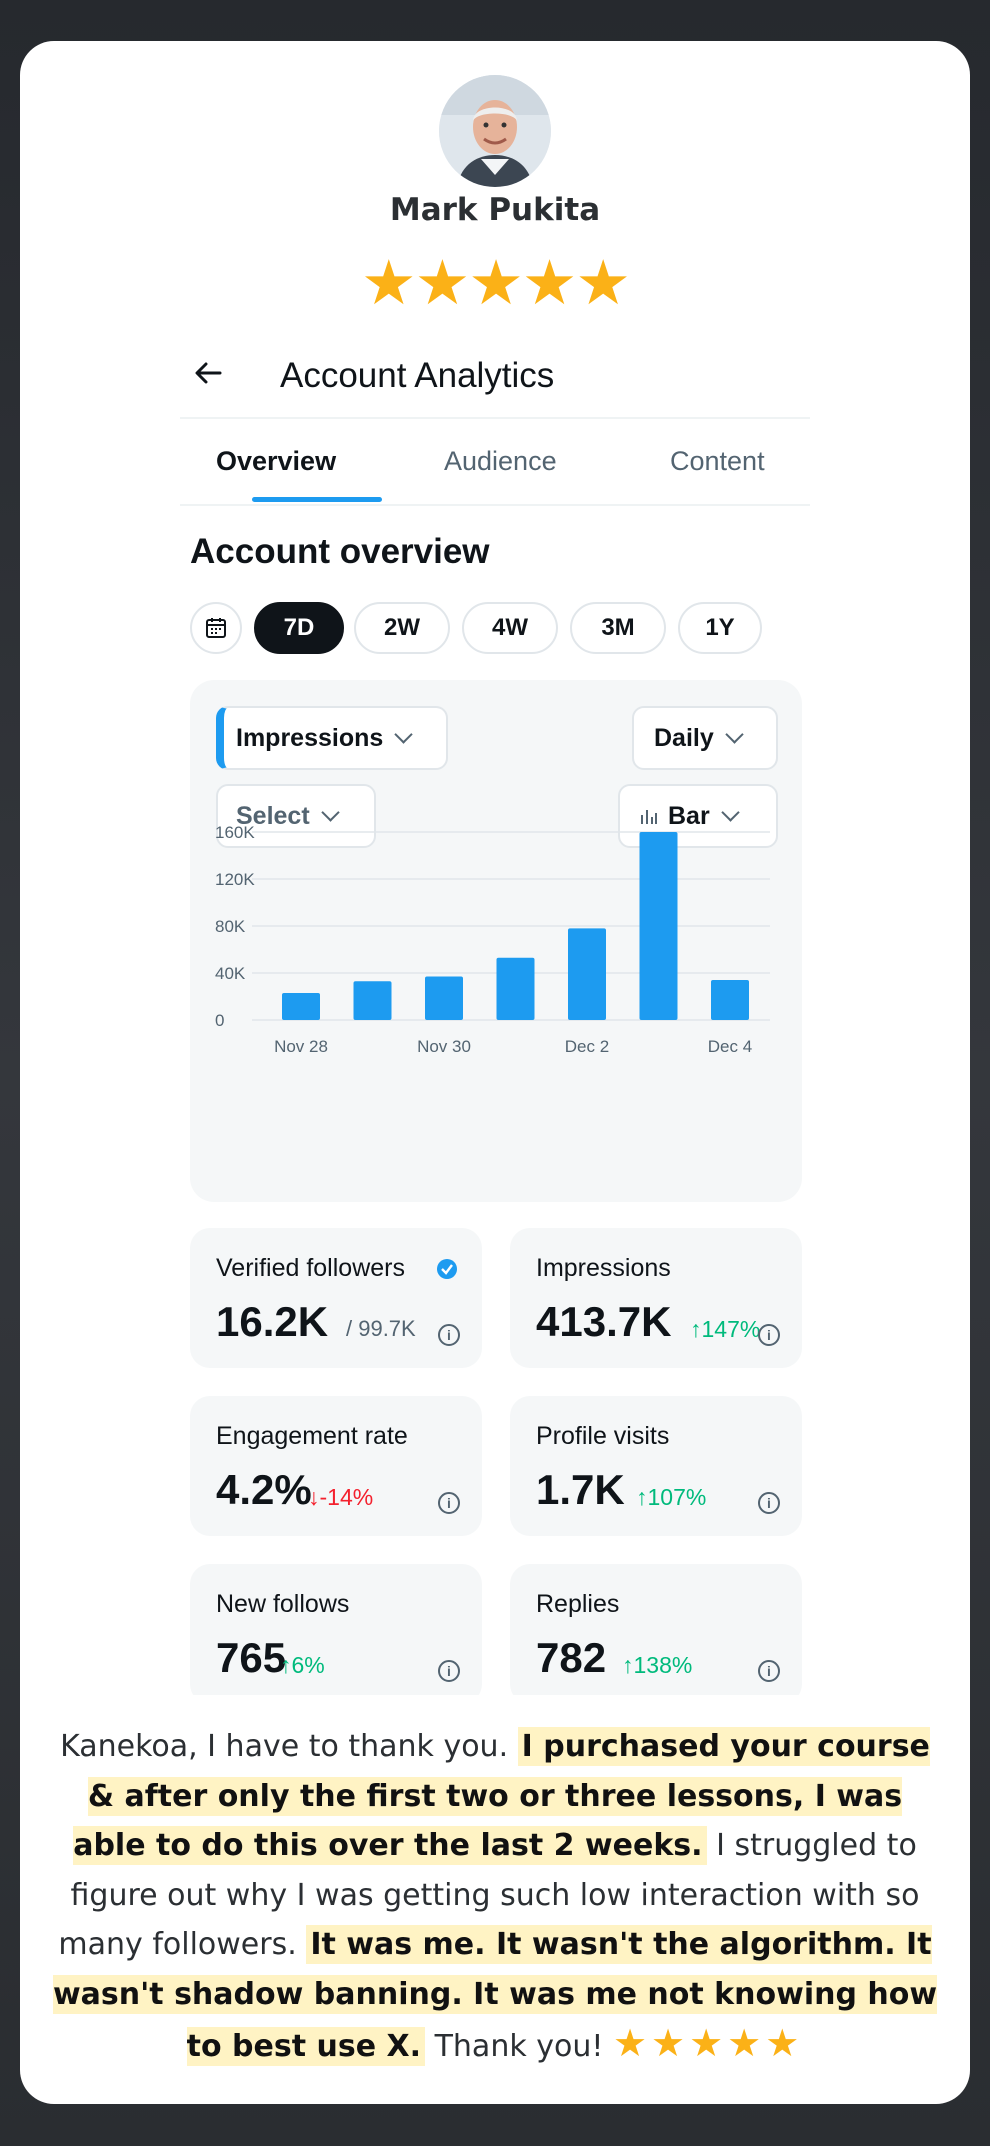 This screenshot has width=990, height=2146. What do you see at coordinates (264, 1489) in the screenshot?
I see `stat-value: 4.2%` at bounding box center [264, 1489].